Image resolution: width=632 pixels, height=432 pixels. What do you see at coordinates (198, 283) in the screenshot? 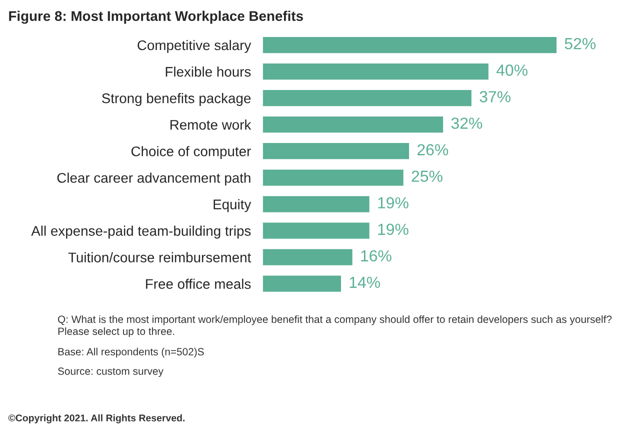
I see `y-tick-label: Free office meals` at bounding box center [198, 283].